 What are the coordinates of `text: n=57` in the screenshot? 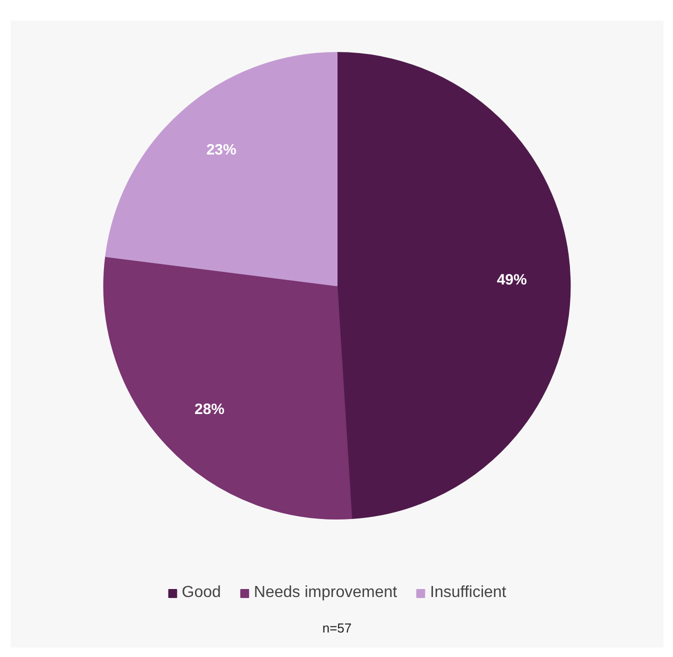 It's located at (337, 628).